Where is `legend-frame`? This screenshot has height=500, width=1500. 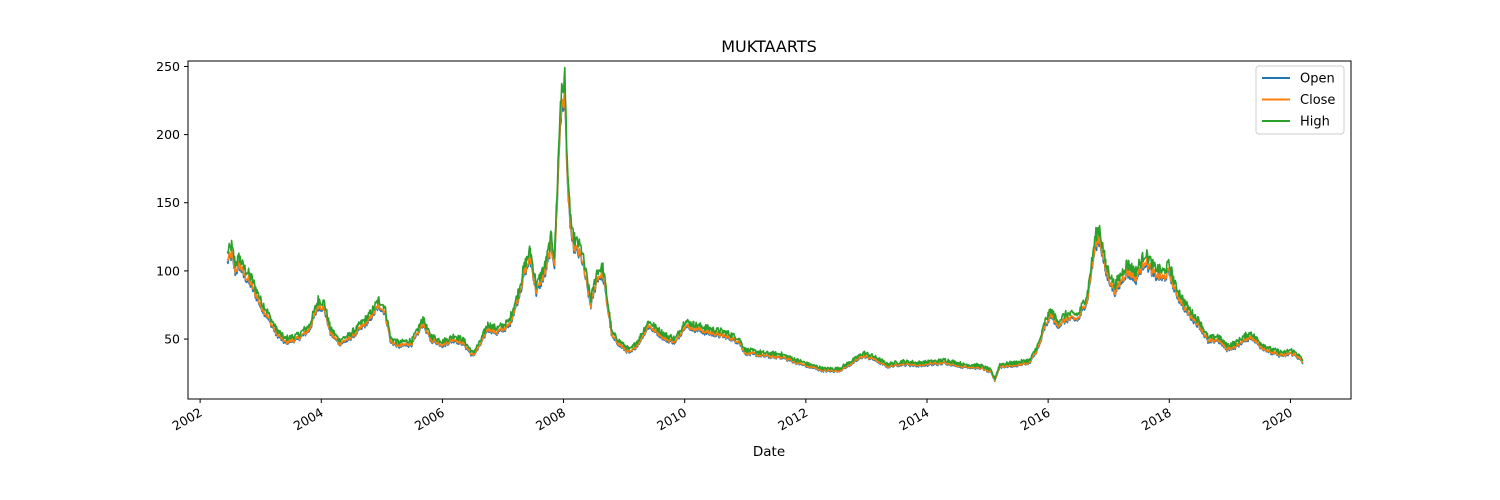 legend-frame is located at coordinates (1300, 100).